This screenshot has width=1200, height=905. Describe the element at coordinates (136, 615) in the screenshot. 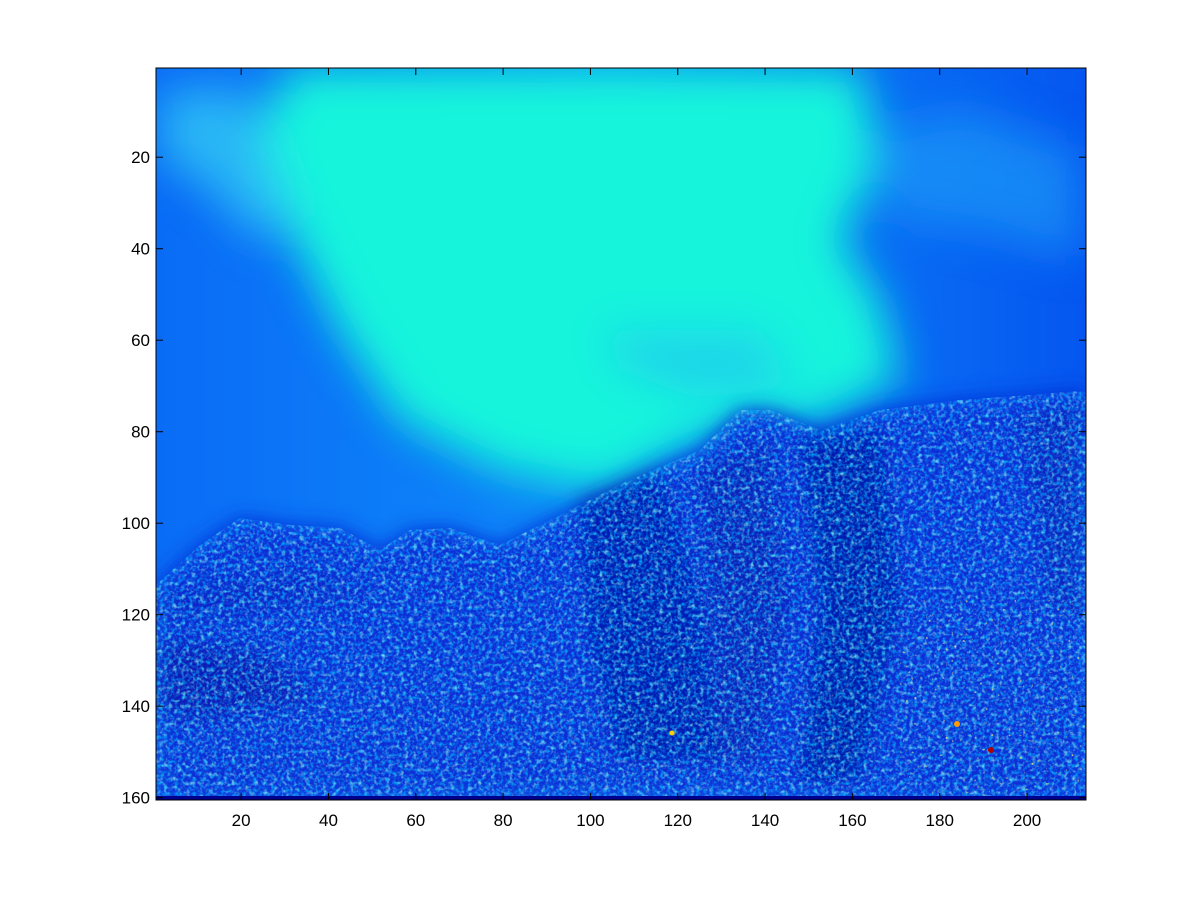

I see `y-tick-label: 120` at that location.